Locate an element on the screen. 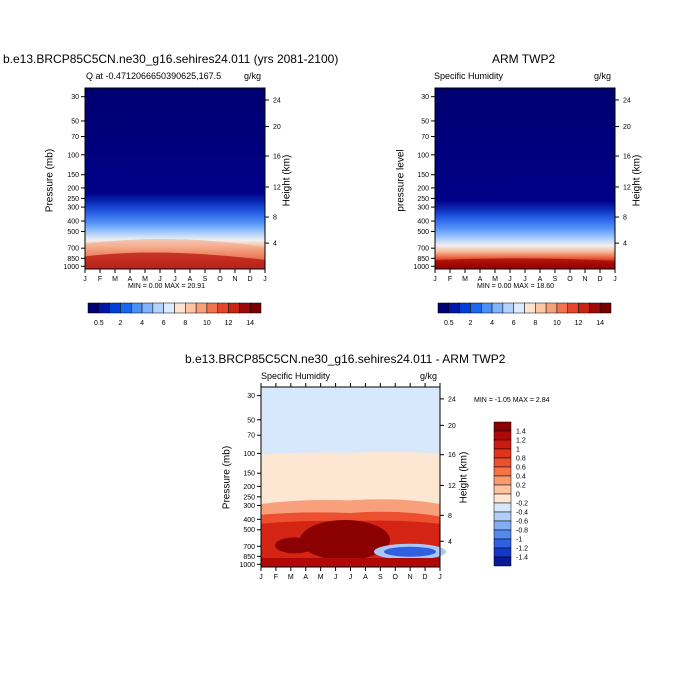 Image resolution: width=700 pixels, height=700 pixels. x-tick-label: N is located at coordinates (584, 279).